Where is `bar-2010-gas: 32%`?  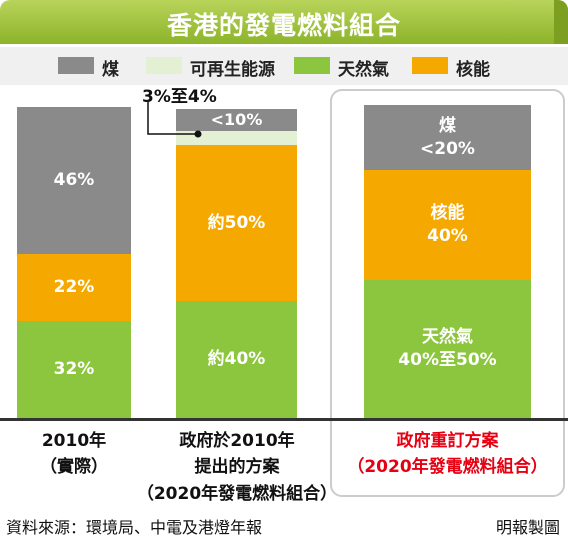 bar-2010-gas: 32% is located at coordinates (74, 369).